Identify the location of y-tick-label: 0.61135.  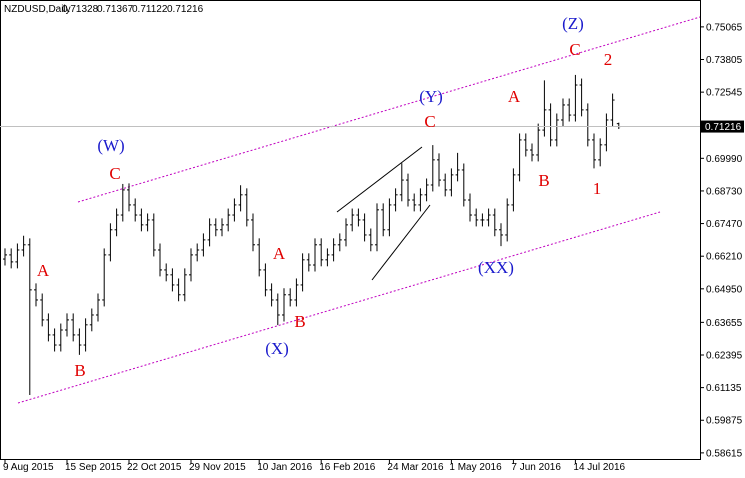
(724, 388).